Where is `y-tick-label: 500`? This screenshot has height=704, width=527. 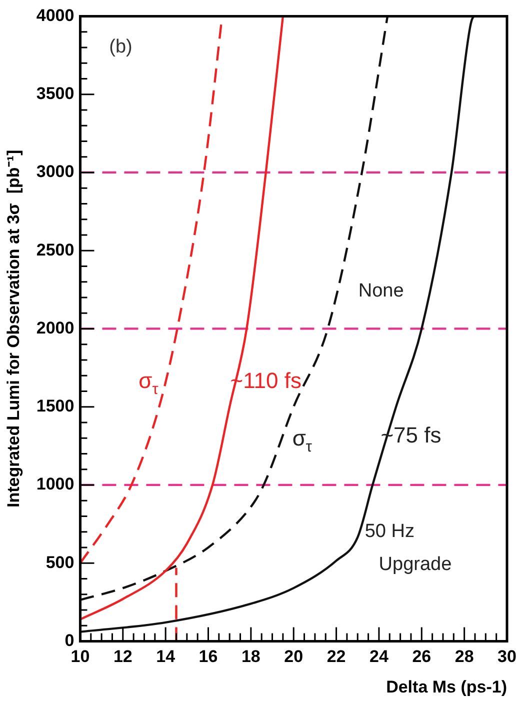
y-tick-label: 500 is located at coordinates (60, 562).